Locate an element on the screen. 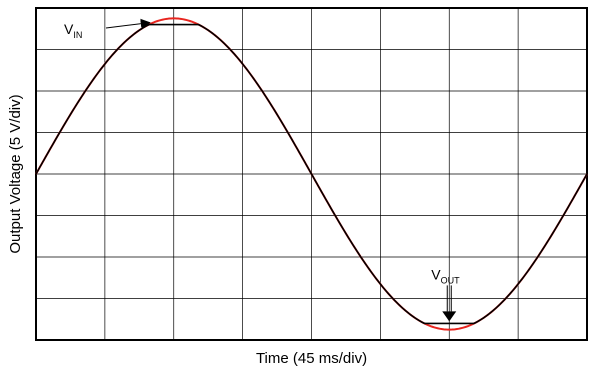  vin-annotation-main: V is located at coordinates (69, 29).